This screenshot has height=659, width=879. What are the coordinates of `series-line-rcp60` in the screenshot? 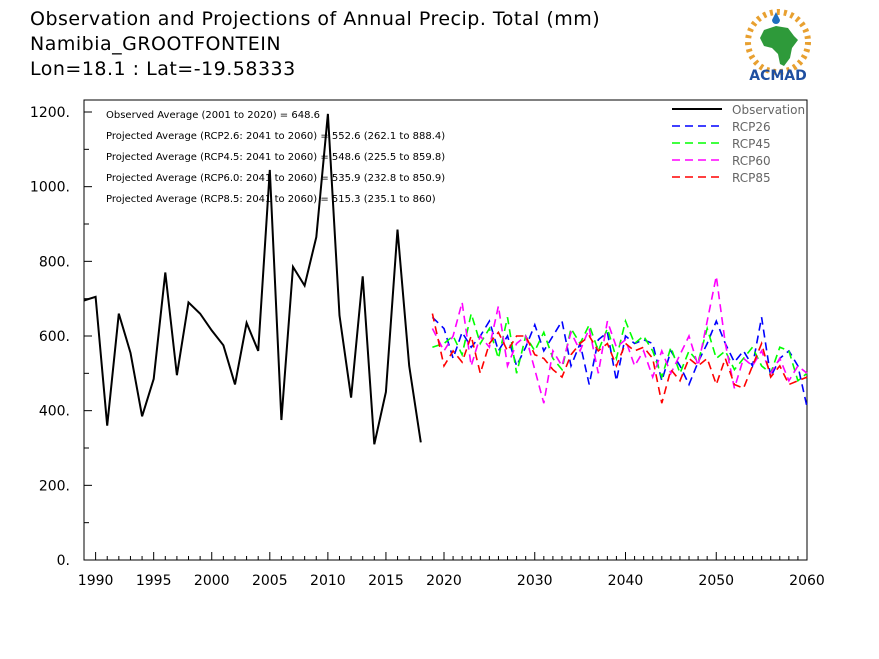 It's located at (619, 340).